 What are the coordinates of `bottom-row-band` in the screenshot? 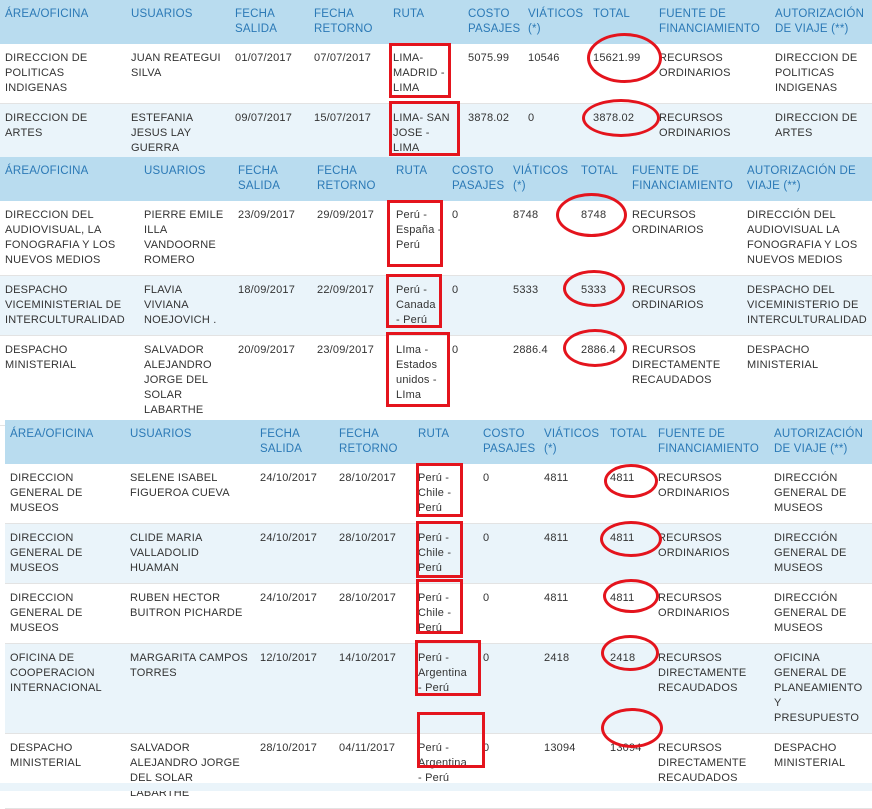 It's located at (436, 787).